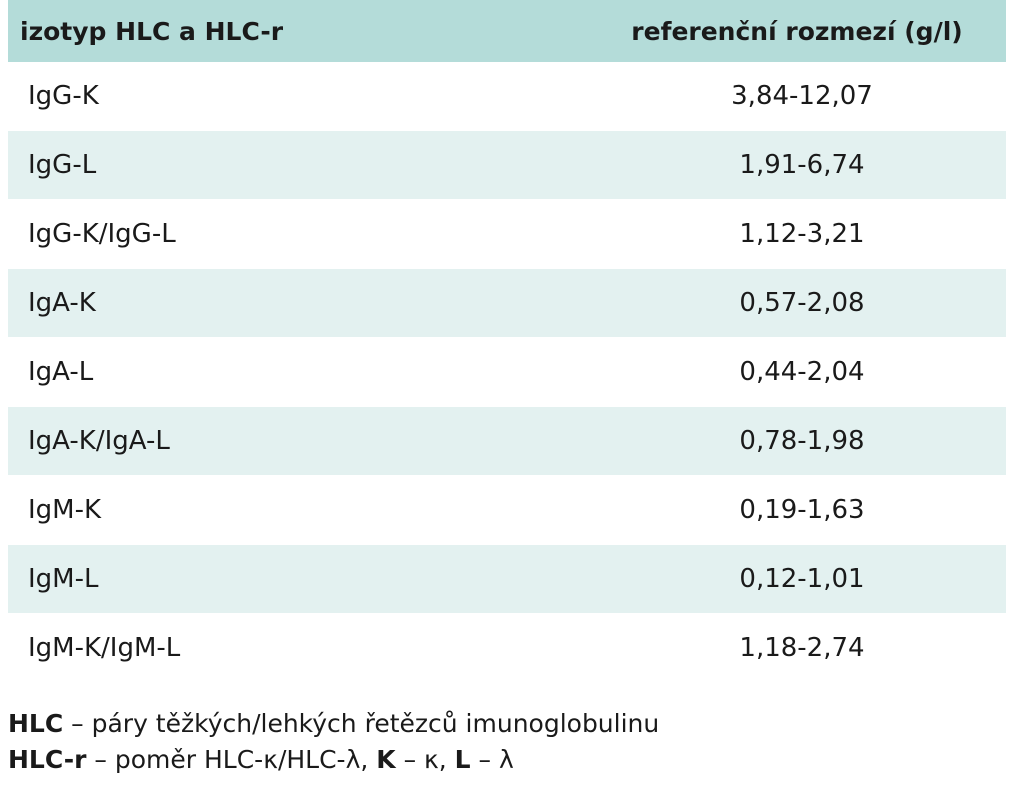 Image resolution: width=1010 pixels, height=800 pixels. What do you see at coordinates (492, 759) in the screenshot?
I see `footnote-definition-l: – λ` at bounding box center [492, 759].